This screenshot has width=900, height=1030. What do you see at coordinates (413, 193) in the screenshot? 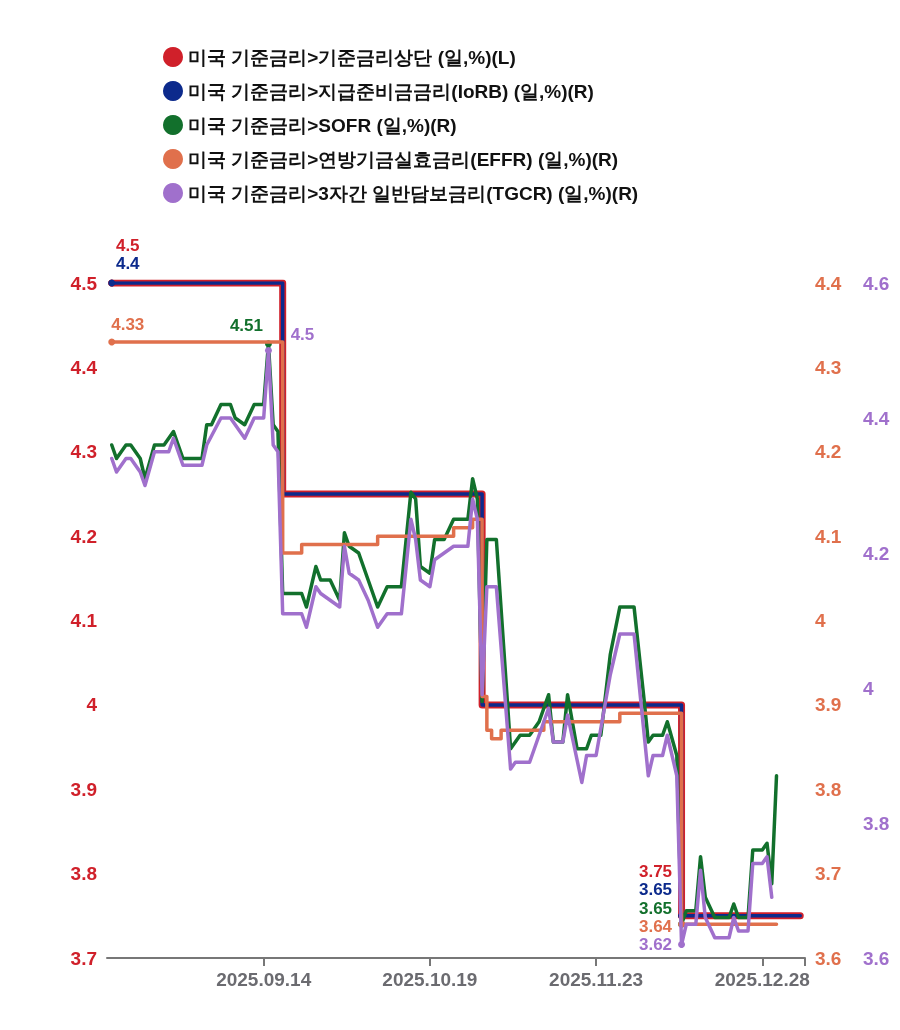
I see `legend-label: 미국 기준금리>3자간 일반담보금리(TGCR) (일,%)(R)` at bounding box center [413, 193].